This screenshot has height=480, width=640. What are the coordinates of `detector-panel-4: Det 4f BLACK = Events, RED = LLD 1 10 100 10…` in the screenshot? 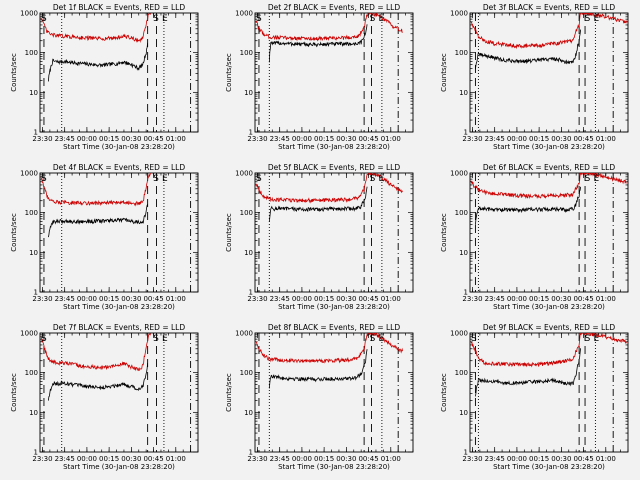 It's located at (104, 237).